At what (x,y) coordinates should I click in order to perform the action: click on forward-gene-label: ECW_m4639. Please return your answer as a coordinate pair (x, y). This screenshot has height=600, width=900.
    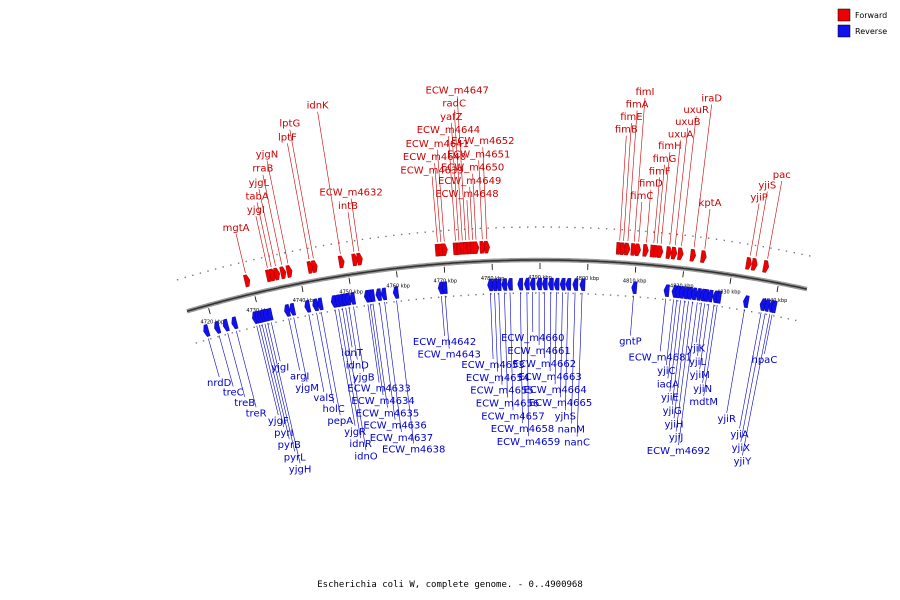
    Looking at the image, I should click on (431, 170).